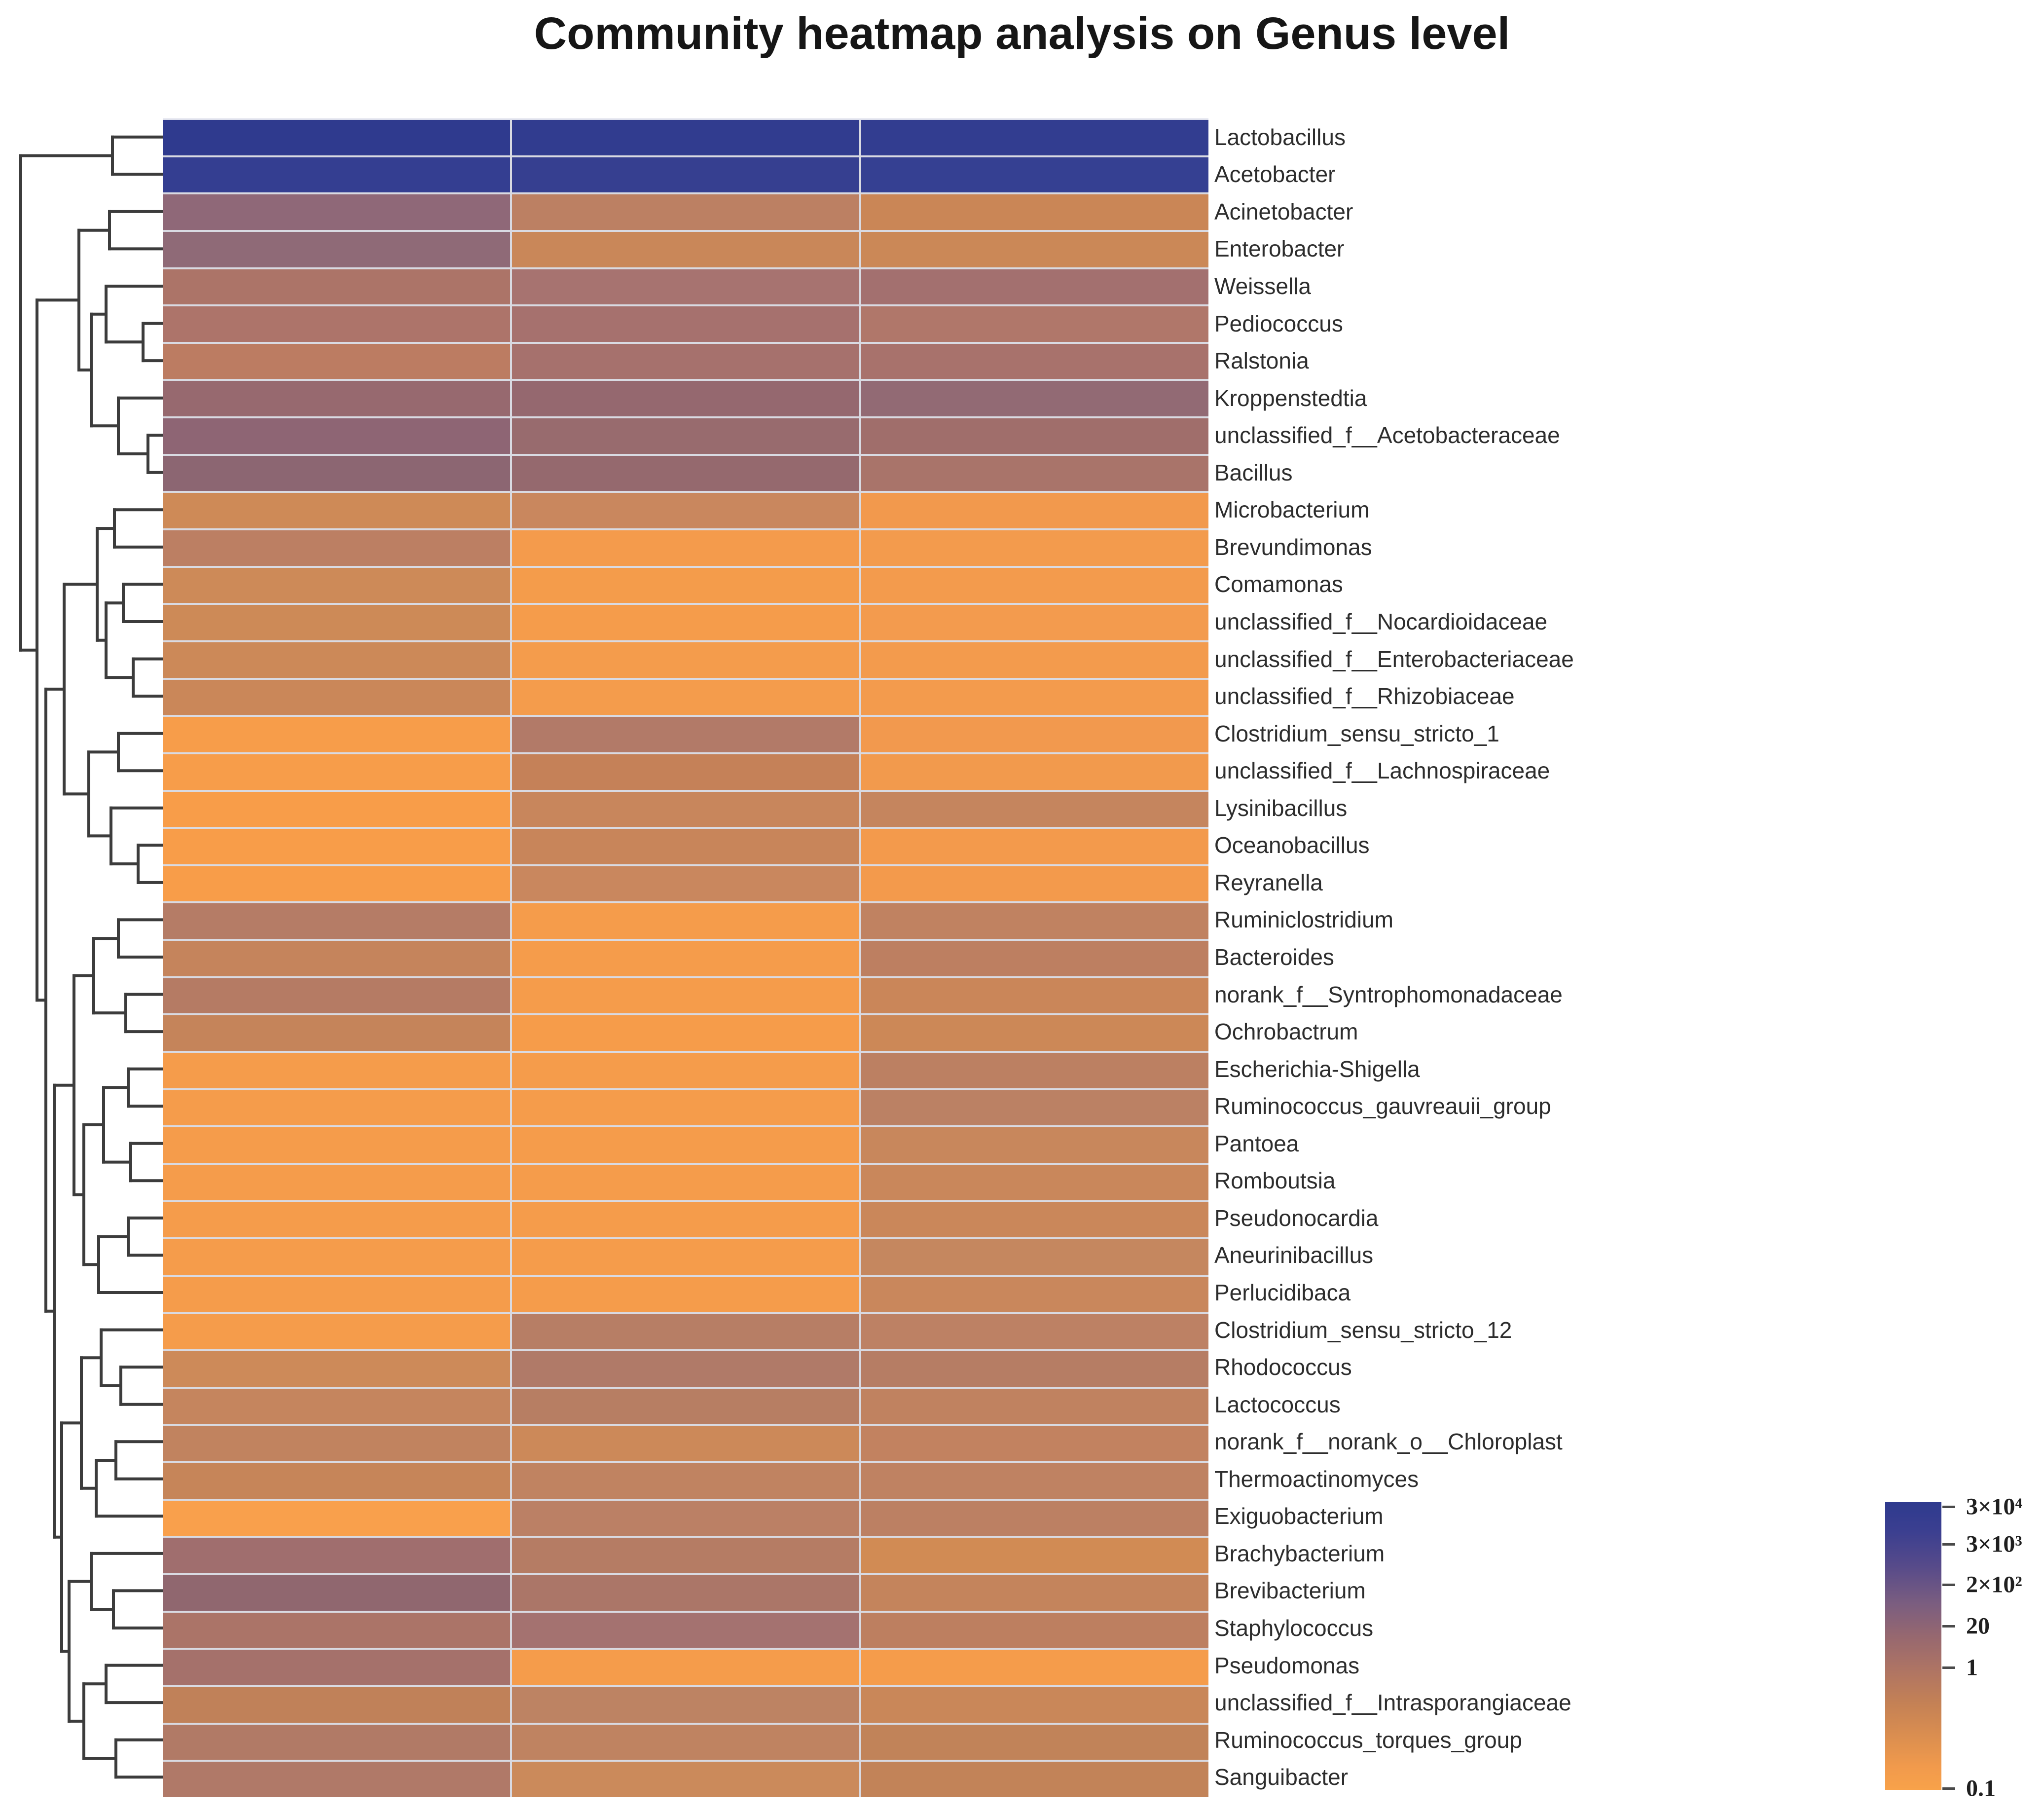 Image resolution: width=2044 pixels, height=1813 pixels. I want to click on row-label: Sanguibacter, so click(1282, 1777).